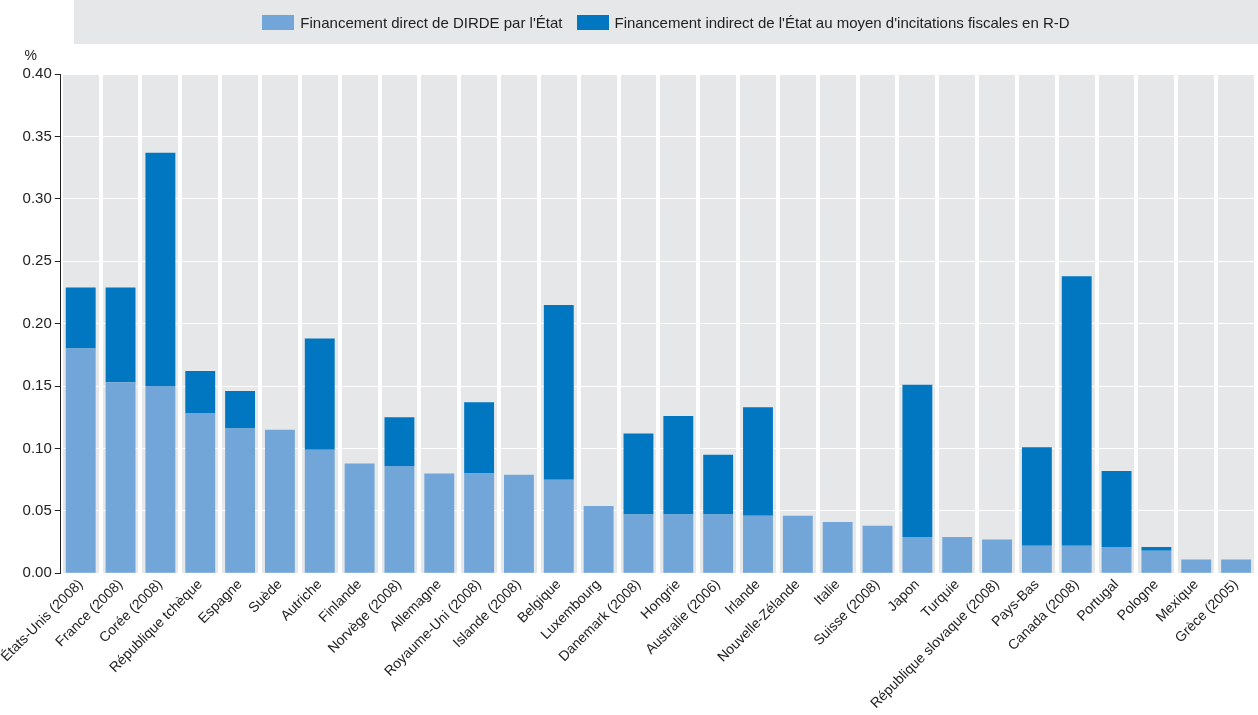  I want to click on legend-label: Financement indirect de l'État au moyen d'incitations fiscales en R-D, so click(842, 22).